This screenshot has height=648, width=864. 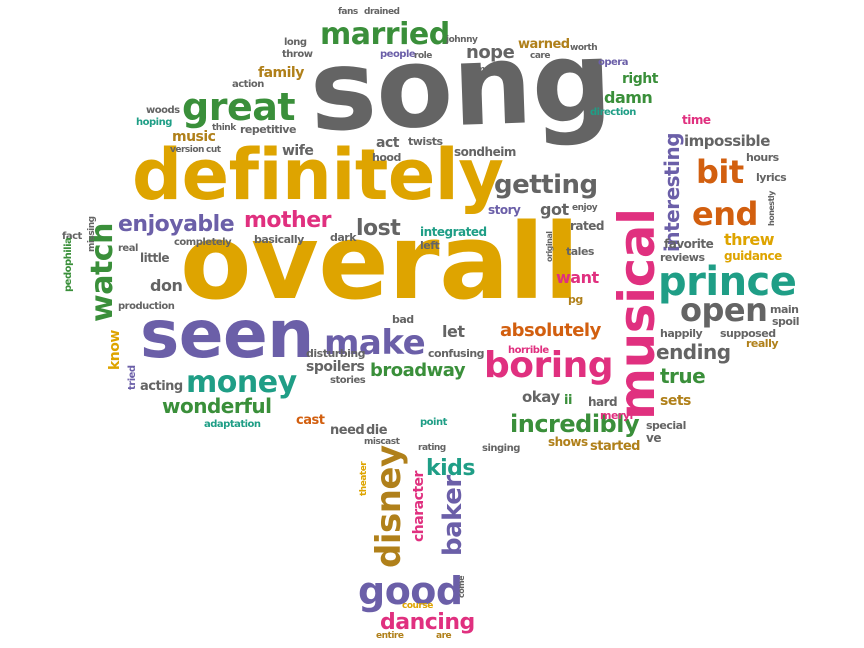 I want to click on cloud-word: rated, so click(x=587, y=226).